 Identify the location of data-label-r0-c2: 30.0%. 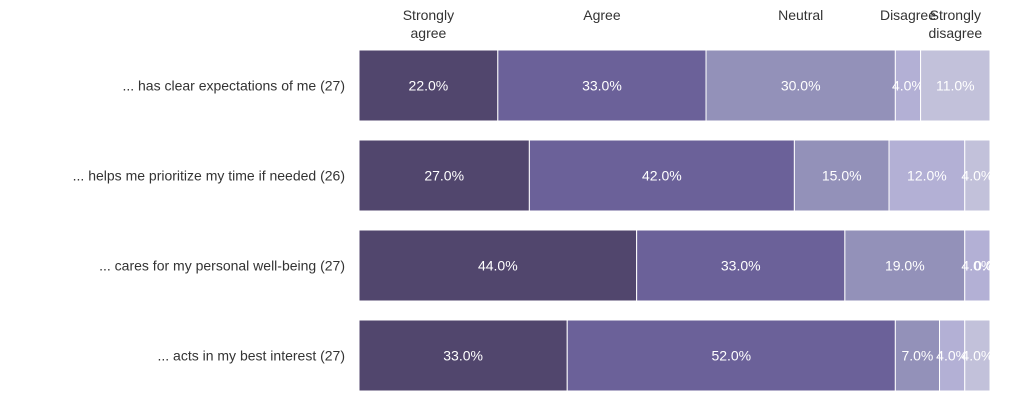
(801, 86).